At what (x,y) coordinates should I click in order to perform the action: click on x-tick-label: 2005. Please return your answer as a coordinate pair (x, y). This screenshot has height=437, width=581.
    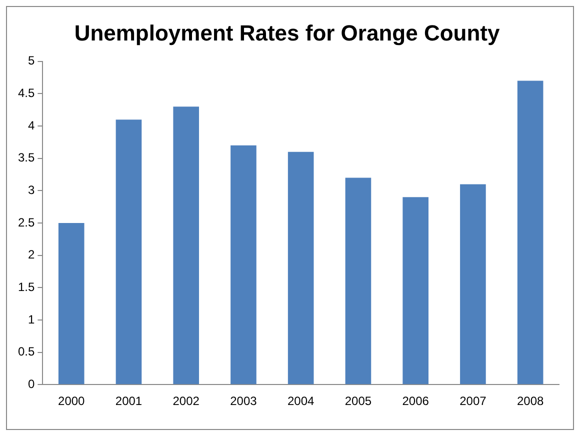
    Looking at the image, I should click on (358, 401).